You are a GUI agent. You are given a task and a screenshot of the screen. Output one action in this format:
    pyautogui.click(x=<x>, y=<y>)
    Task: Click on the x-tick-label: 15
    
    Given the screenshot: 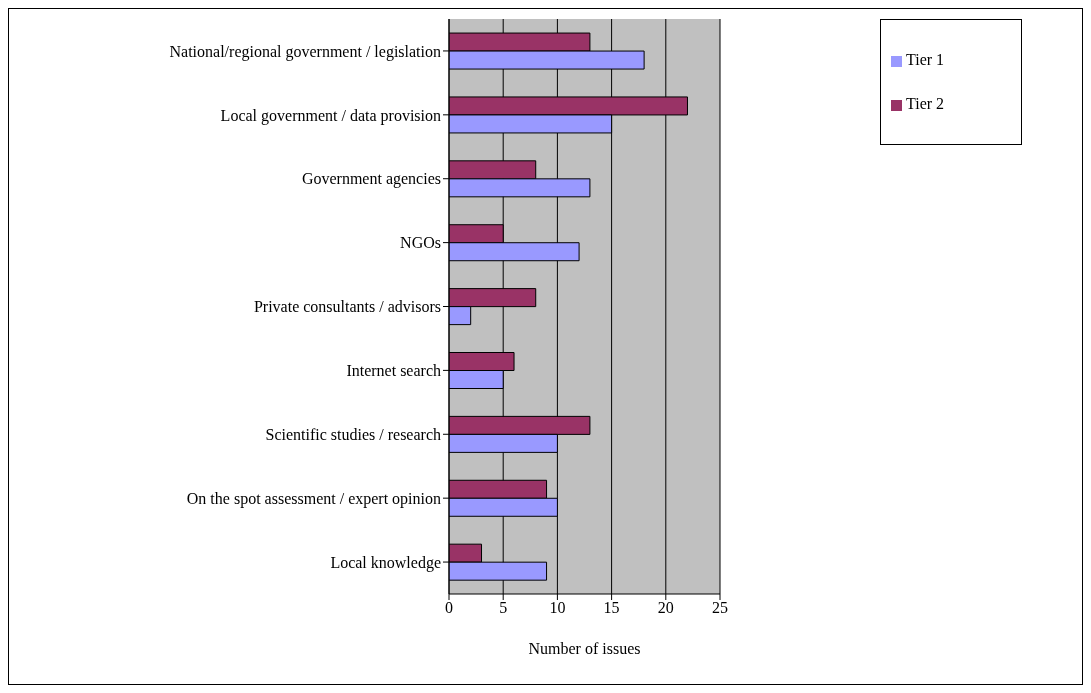 What is the action you would take?
    pyautogui.click(x=611, y=608)
    